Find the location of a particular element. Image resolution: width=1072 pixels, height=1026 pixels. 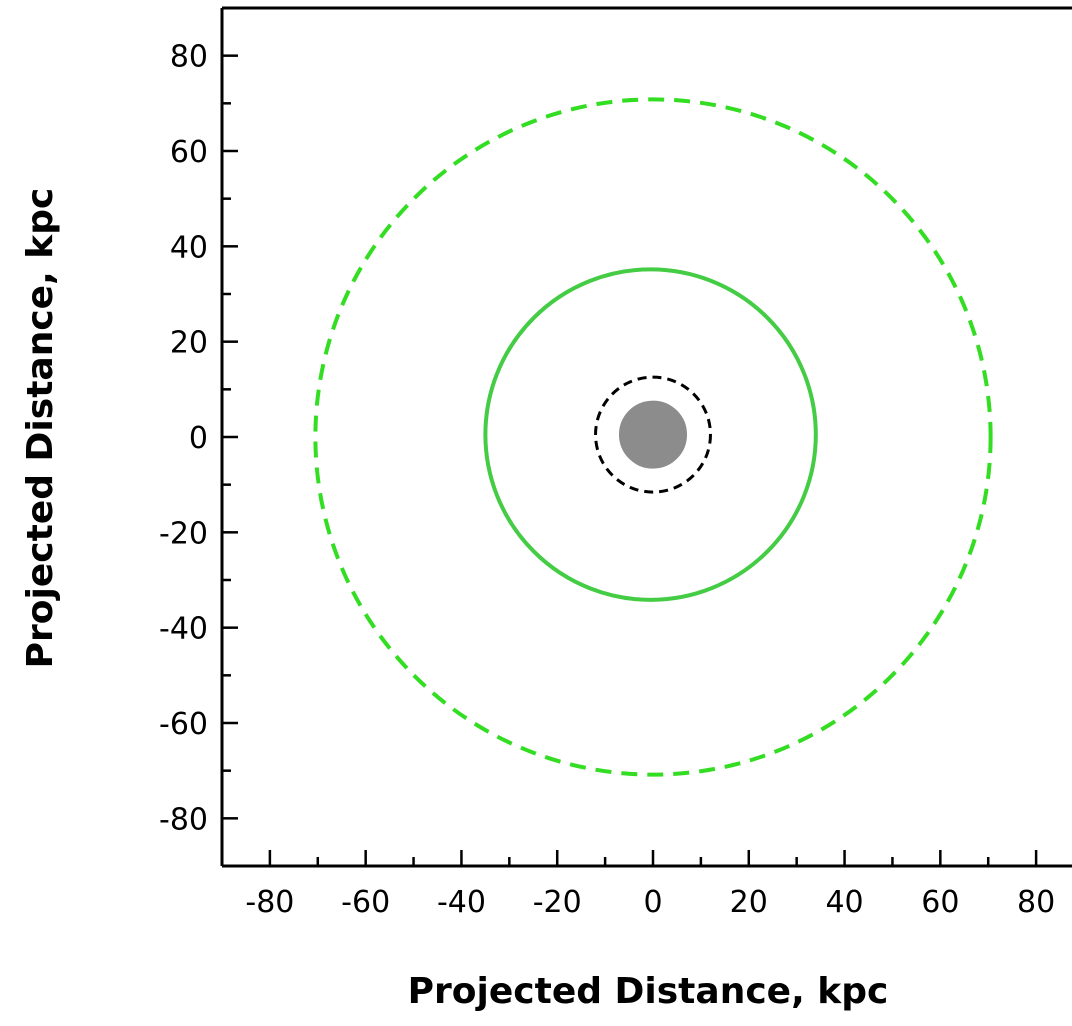

y-tick-label: 60 is located at coordinates (189, 152).